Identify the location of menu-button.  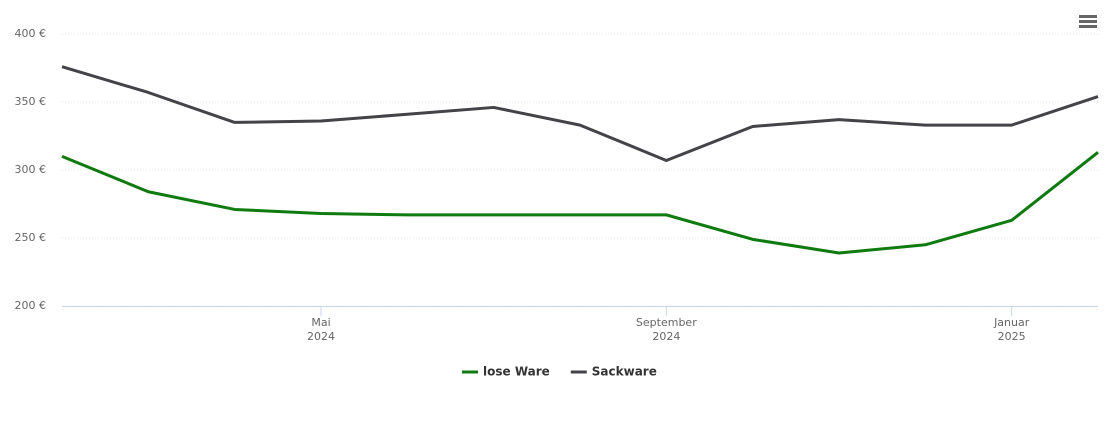
(1088, 21).